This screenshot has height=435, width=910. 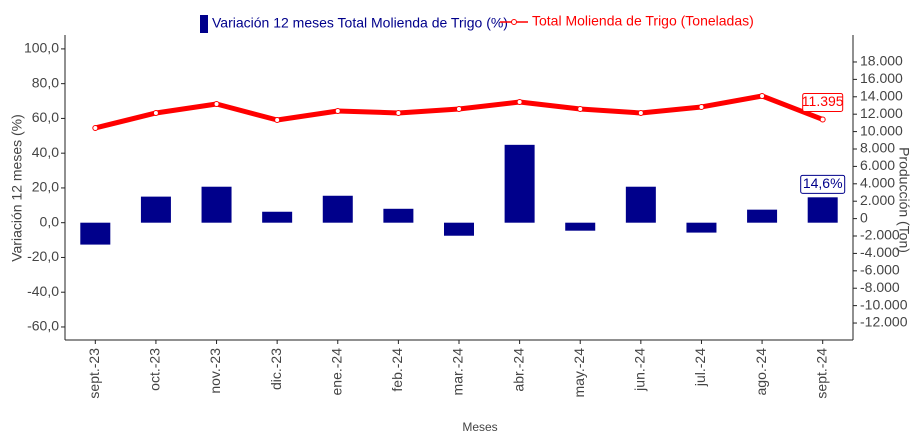 What do you see at coordinates (458, 372) in the screenshot?
I see `x-tick-label: mar.-24` at bounding box center [458, 372].